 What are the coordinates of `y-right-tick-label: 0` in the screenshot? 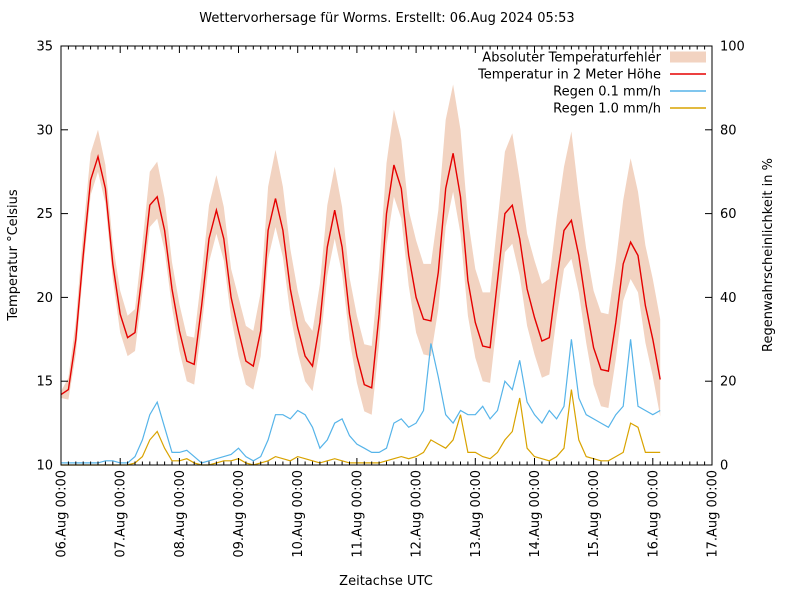 It's located at (724, 466).